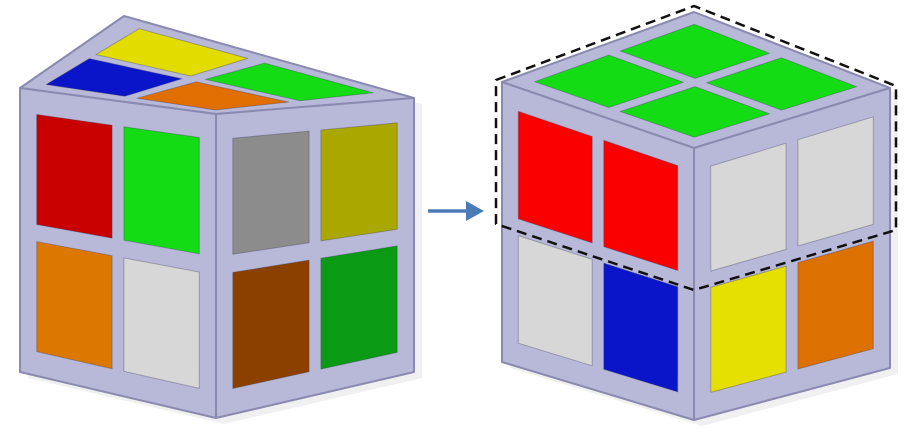  What do you see at coordinates (475, 211) in the screenshot?
I see `arrow-head` at bounding box center [475, 211].